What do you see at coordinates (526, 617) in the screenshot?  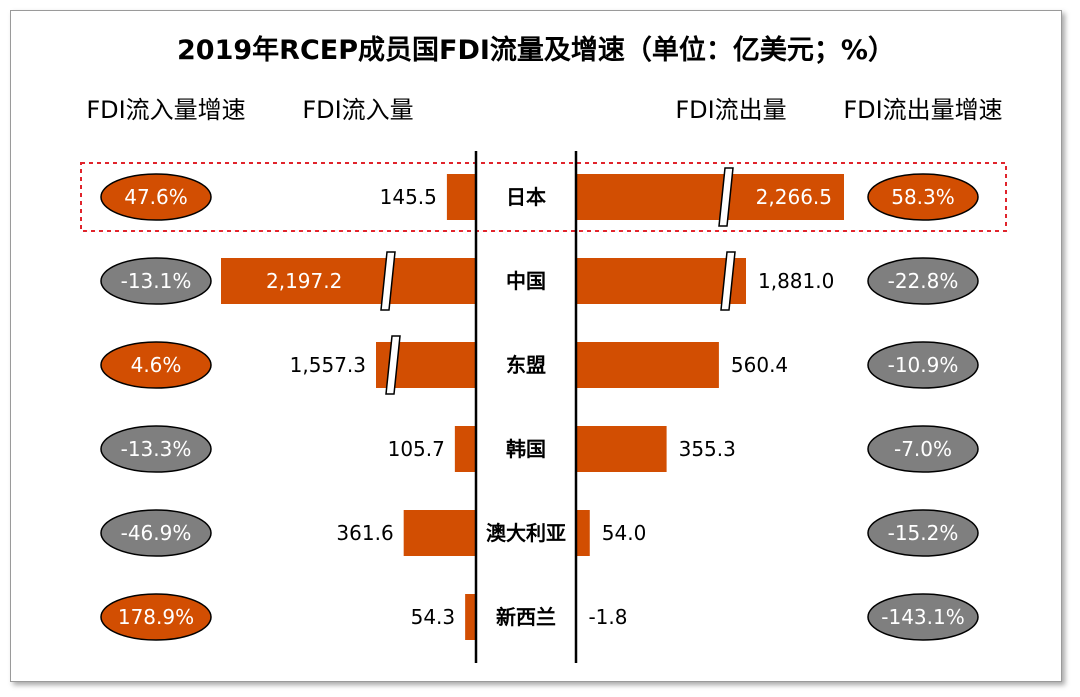 I see `country-label: 新西兰` at bounding box center [526, 617].